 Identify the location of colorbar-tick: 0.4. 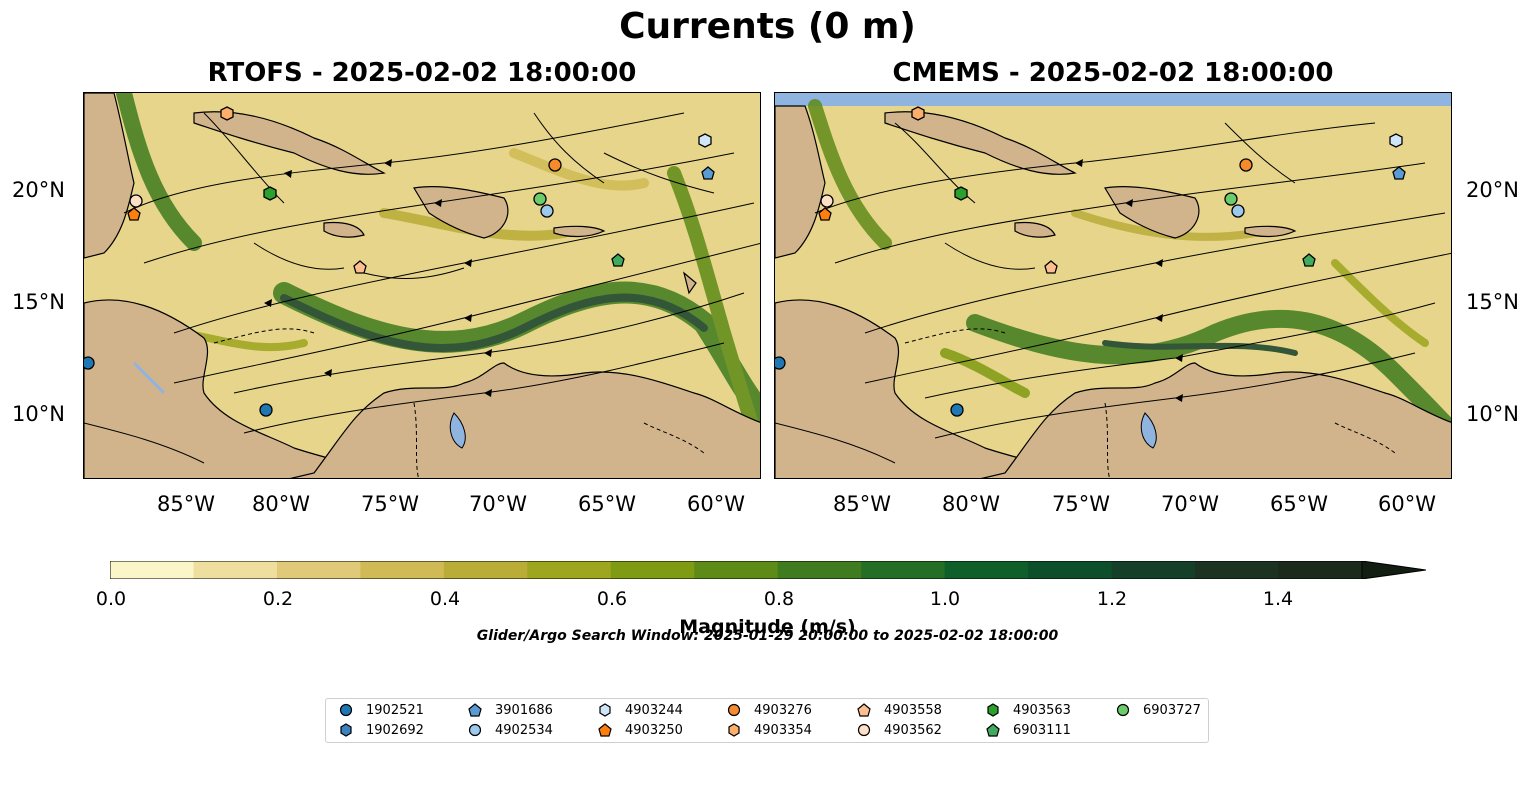
(445, 599).